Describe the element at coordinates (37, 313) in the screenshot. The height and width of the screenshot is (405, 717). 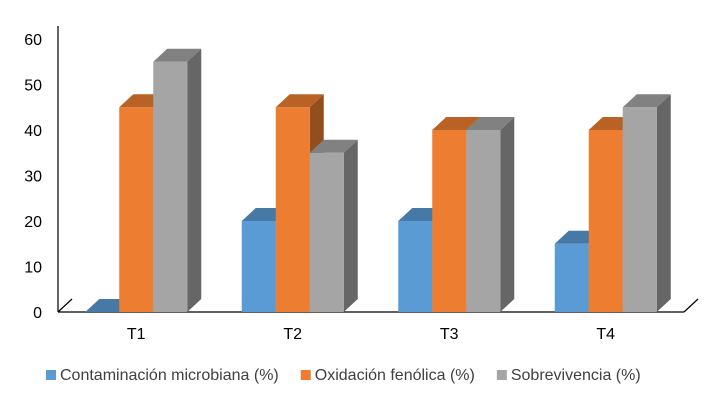
I see `y-tick-label: 0` at that location.